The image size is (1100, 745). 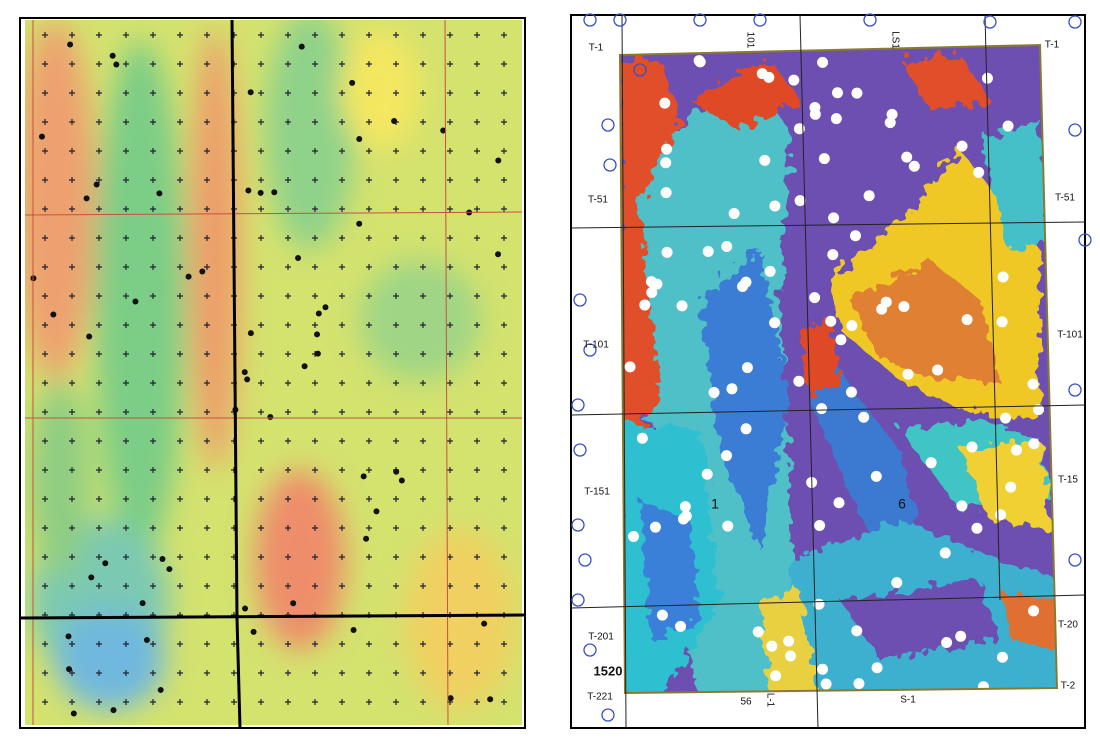 I want to click on map-label: T-1, so click(x=1052, y=45).